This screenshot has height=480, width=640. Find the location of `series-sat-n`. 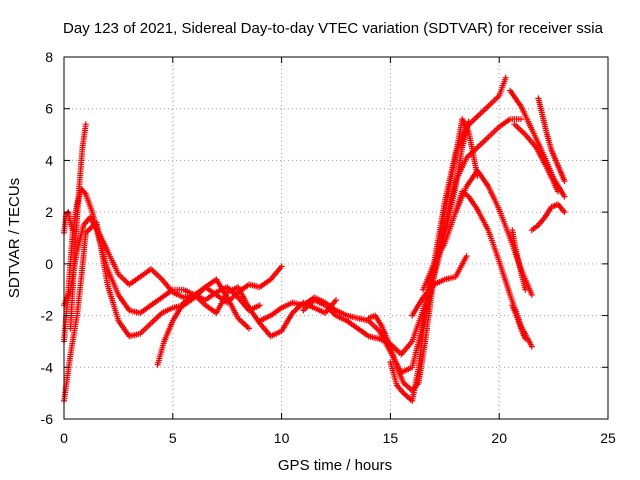

series-sat-n is located at coordinates (536, 158).